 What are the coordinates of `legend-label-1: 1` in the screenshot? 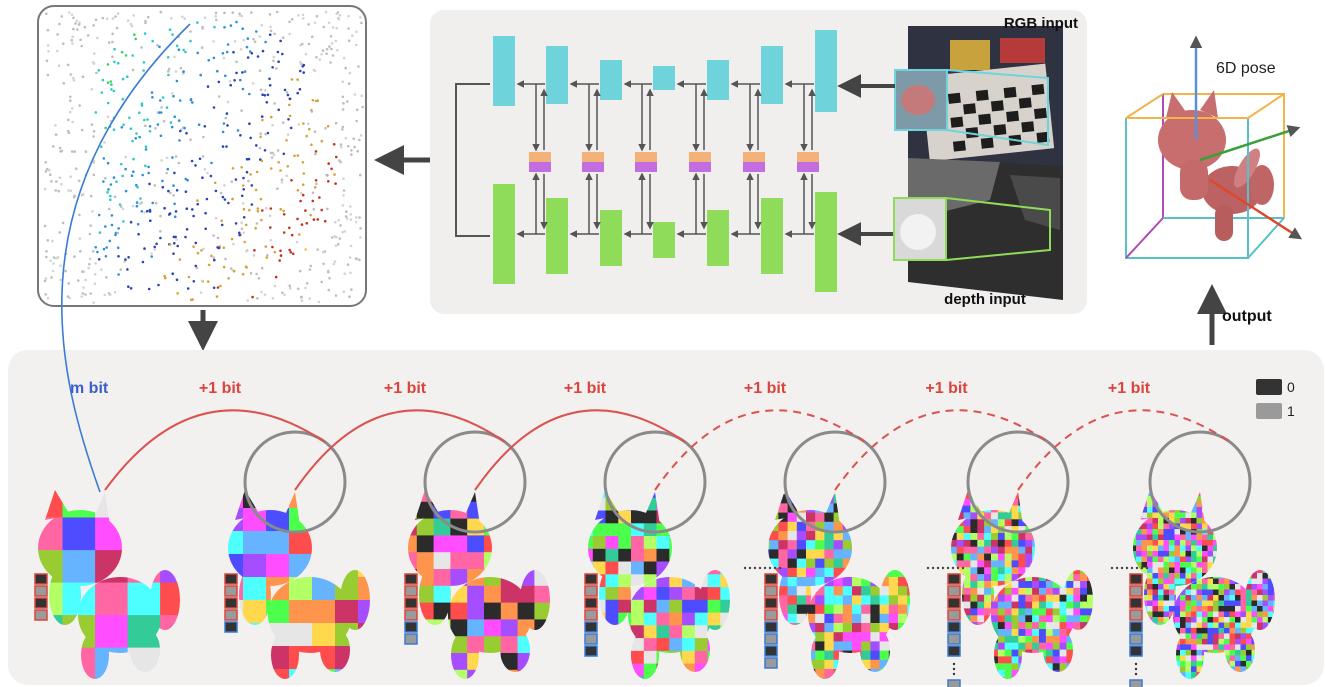 It's located at (1291, 411).